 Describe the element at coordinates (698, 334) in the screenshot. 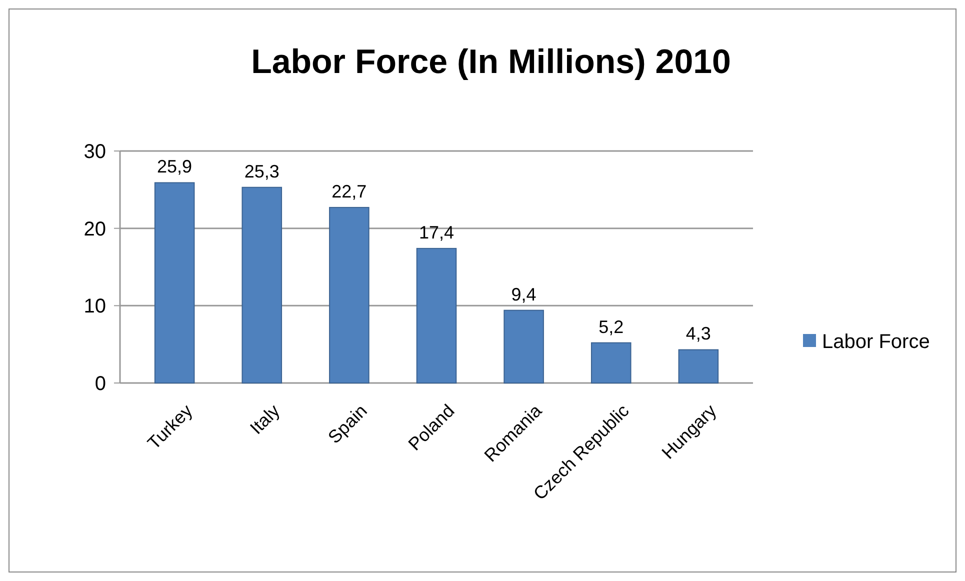

I see `data-label: 4,3` at that location.